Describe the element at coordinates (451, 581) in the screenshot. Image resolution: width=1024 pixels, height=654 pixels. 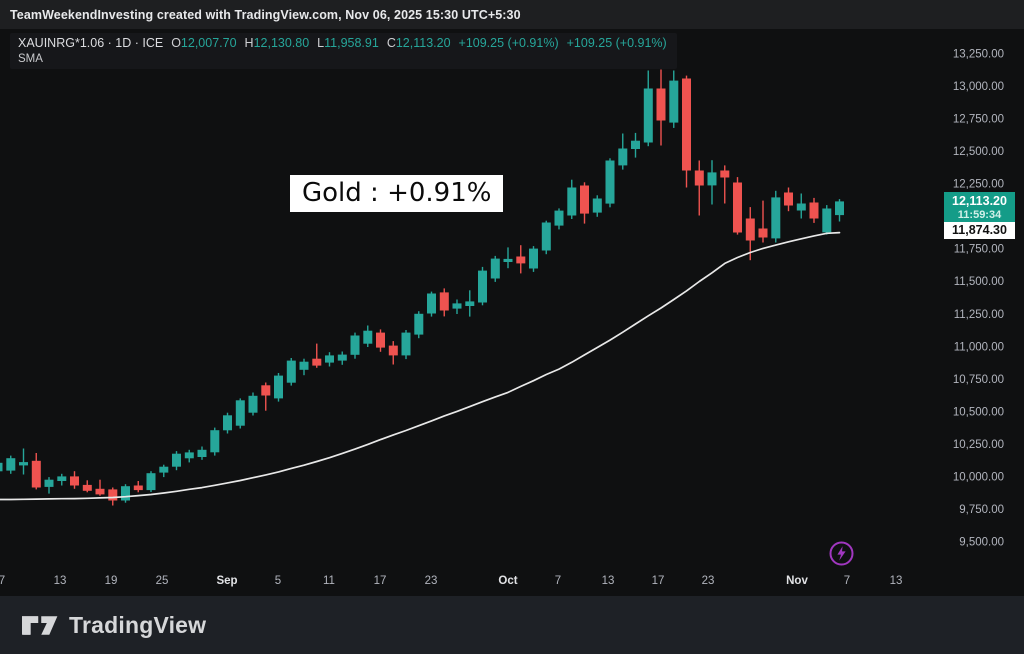
I see `time-axis: 7 13 19 25 Sep 5 11 17 23 Oct 7 13 17 23 Nov 7 13` at that location.